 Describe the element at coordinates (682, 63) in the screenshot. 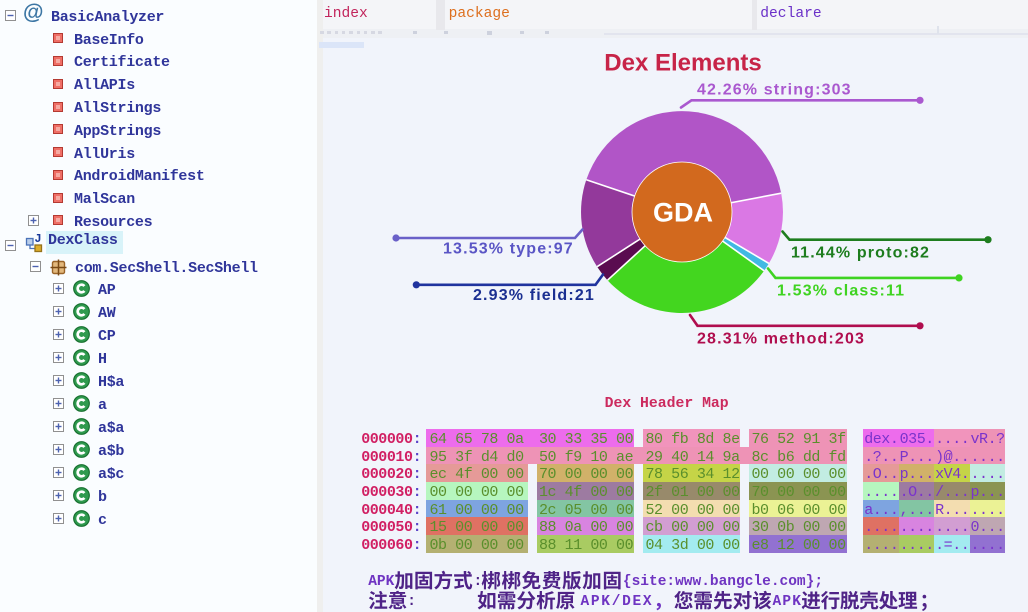

I see `svg-text: Dex Elements` at that location.